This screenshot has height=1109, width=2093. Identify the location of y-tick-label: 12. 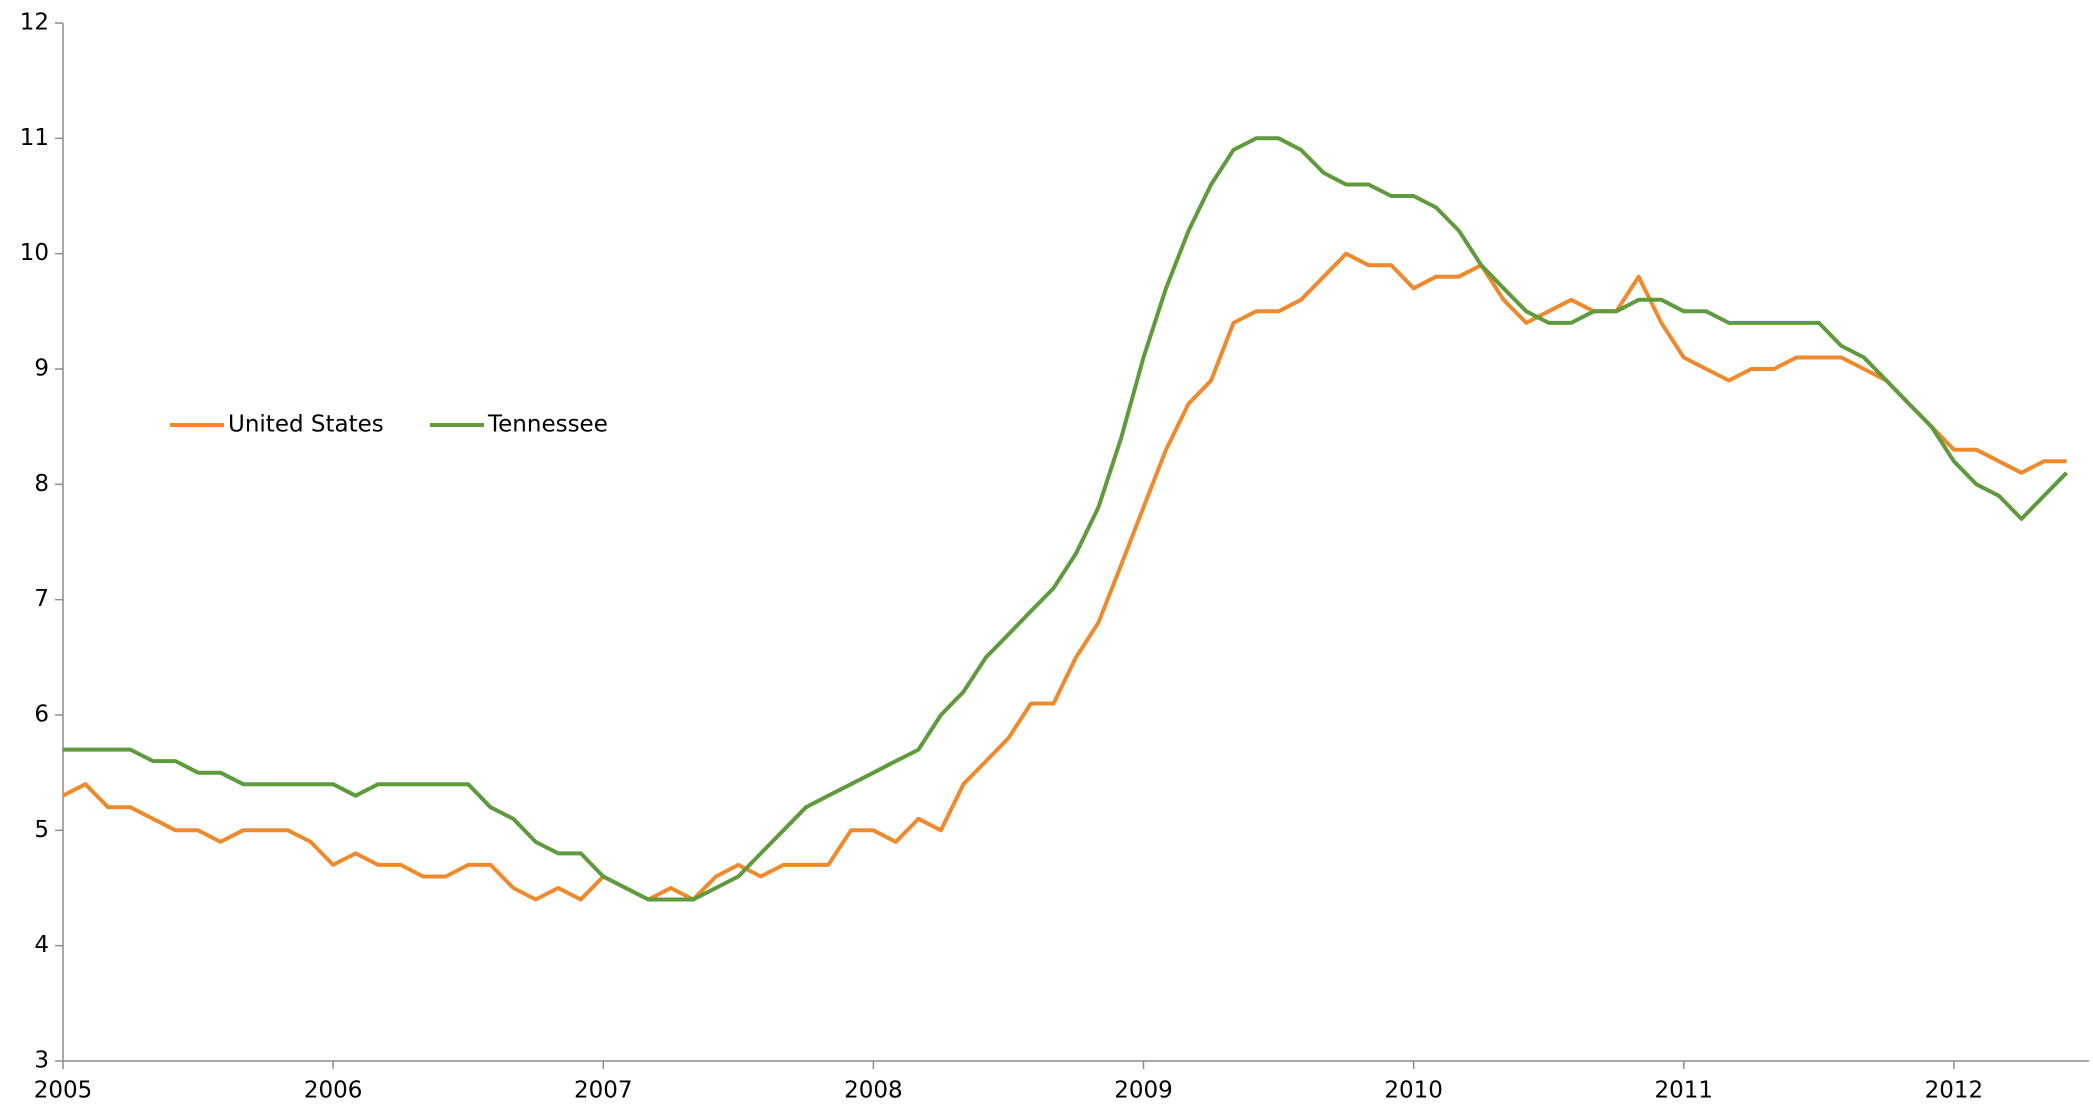
(34, 23).